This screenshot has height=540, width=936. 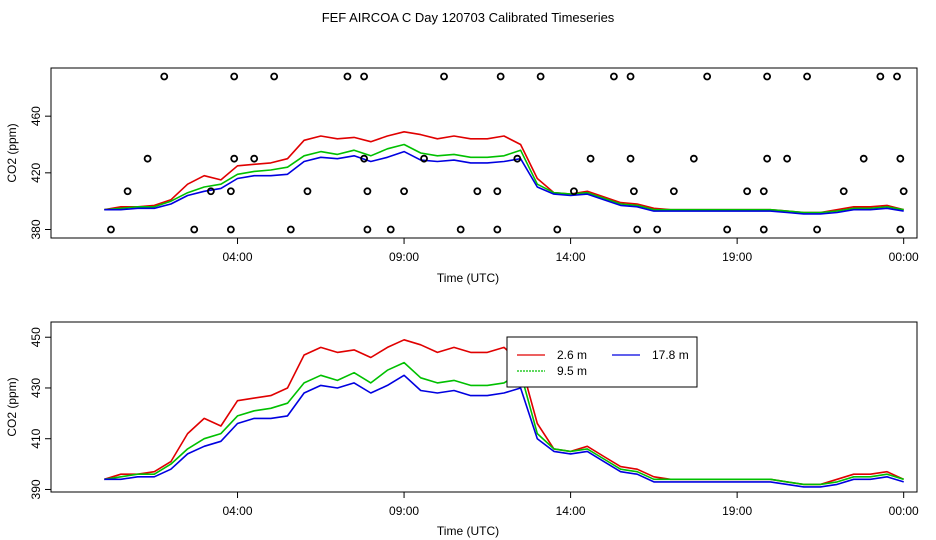 What do you see at coordinates (904, 511) in the screenshot?
I see `bottom-x-tick-label: 00:00` at bounding box center [904, 511].